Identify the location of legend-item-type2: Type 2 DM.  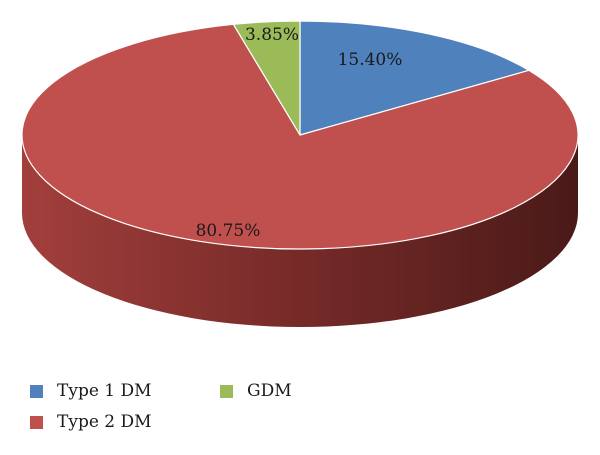
(91, 422).